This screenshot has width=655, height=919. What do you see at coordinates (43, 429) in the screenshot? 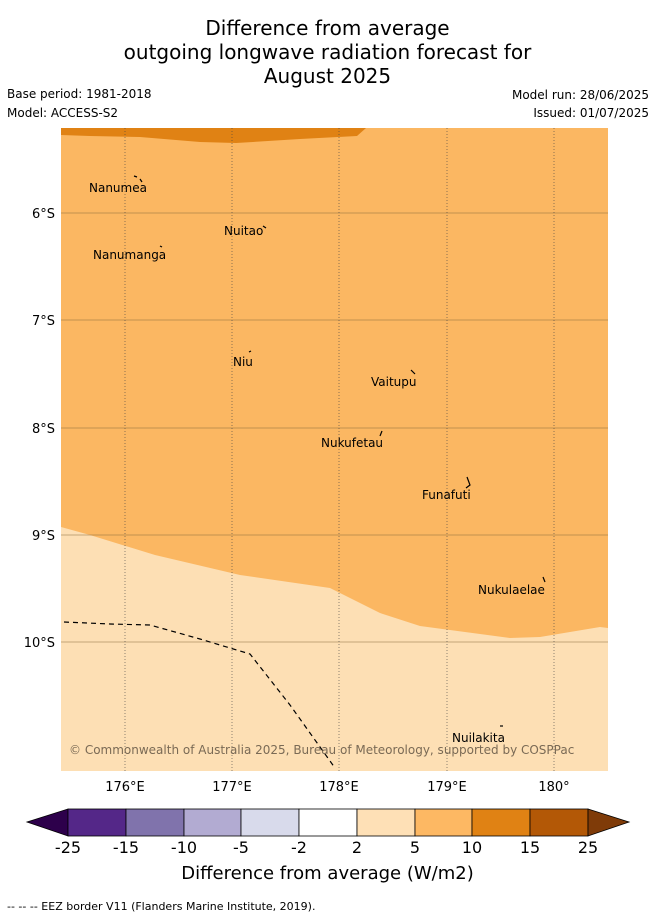
I see `lat-label: 8°S` at bounding box center [43, 429].